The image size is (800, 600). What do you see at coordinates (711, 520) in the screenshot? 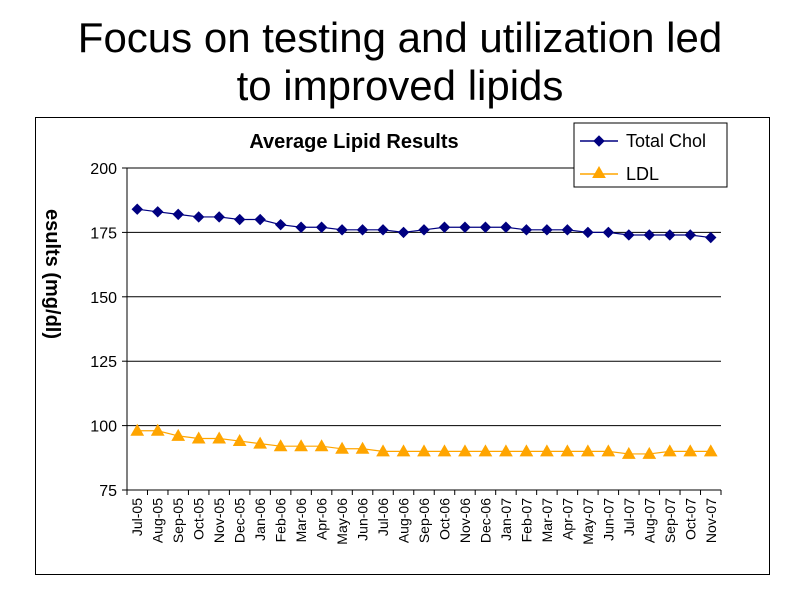
I see `x-tick-label: Nov-07` at bounding box center [711, 520].